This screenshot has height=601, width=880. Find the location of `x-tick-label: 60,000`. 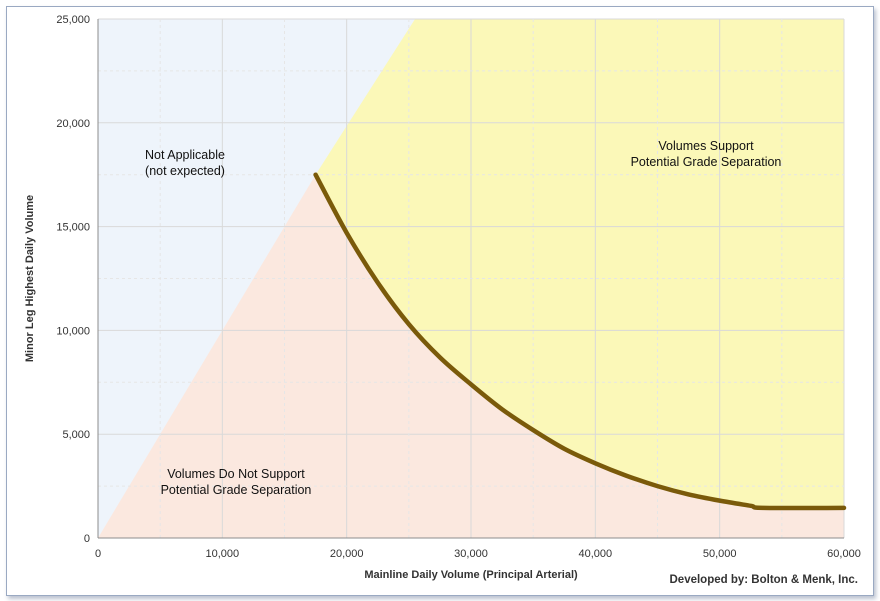

x-tick-label: 60,000 is located at coordinates (844, 554).